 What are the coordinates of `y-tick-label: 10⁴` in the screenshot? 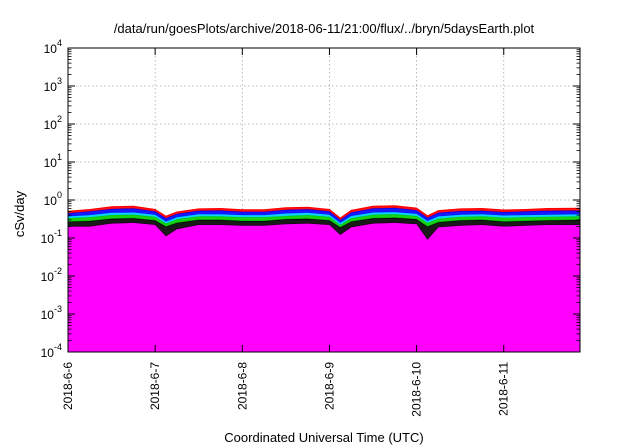 It's located at (53, 47).